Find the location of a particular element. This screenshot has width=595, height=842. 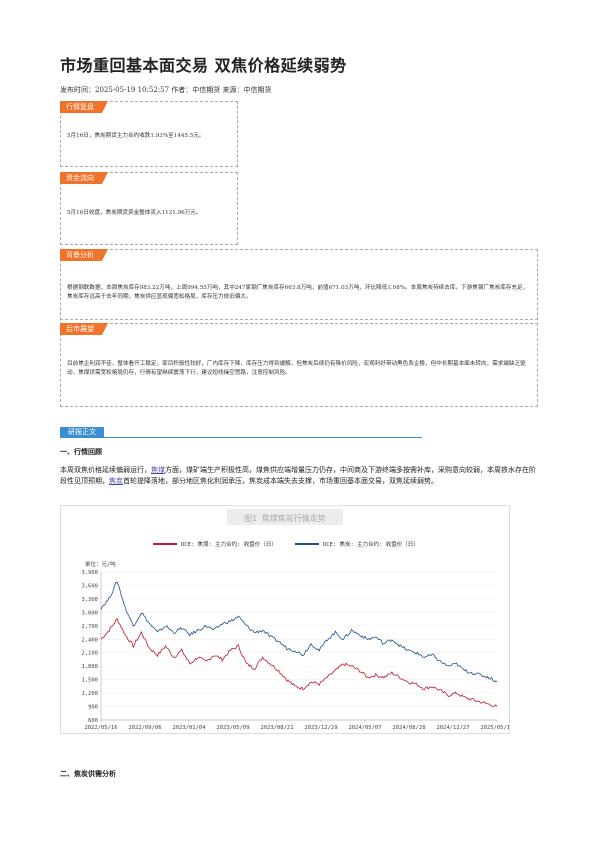

section-2-title: 二、焦炭供需分析 is located at coordinates (88, 774).